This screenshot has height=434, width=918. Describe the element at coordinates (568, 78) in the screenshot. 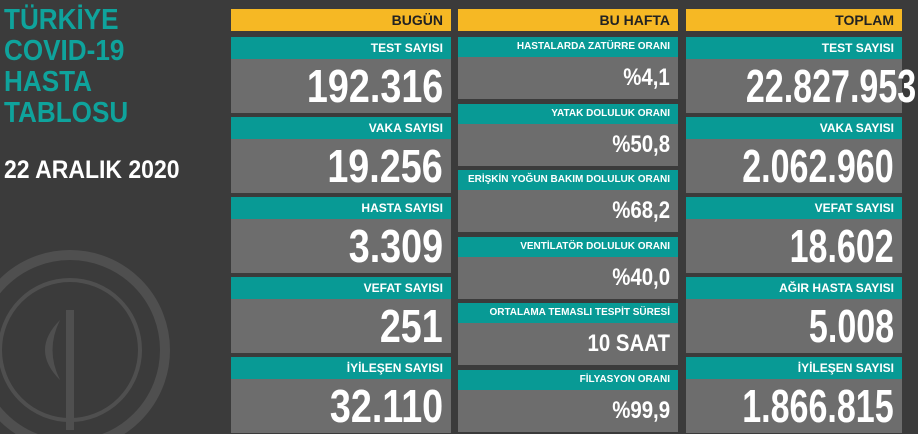

I see `card-value: %4,1` at that location.